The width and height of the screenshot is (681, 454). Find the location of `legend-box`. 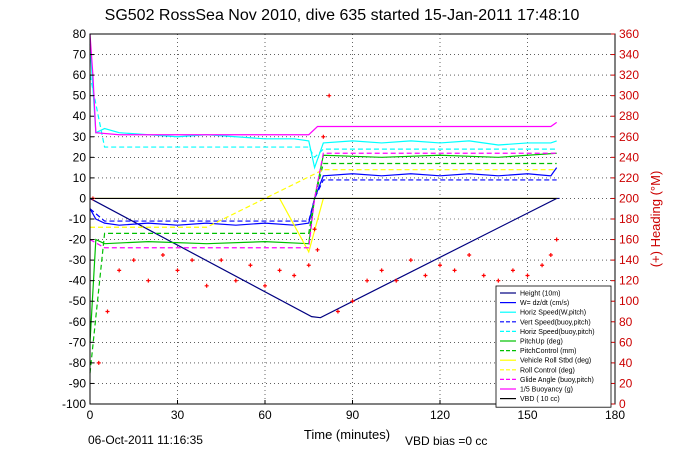

legend-box is located at coordinates (553, 346).